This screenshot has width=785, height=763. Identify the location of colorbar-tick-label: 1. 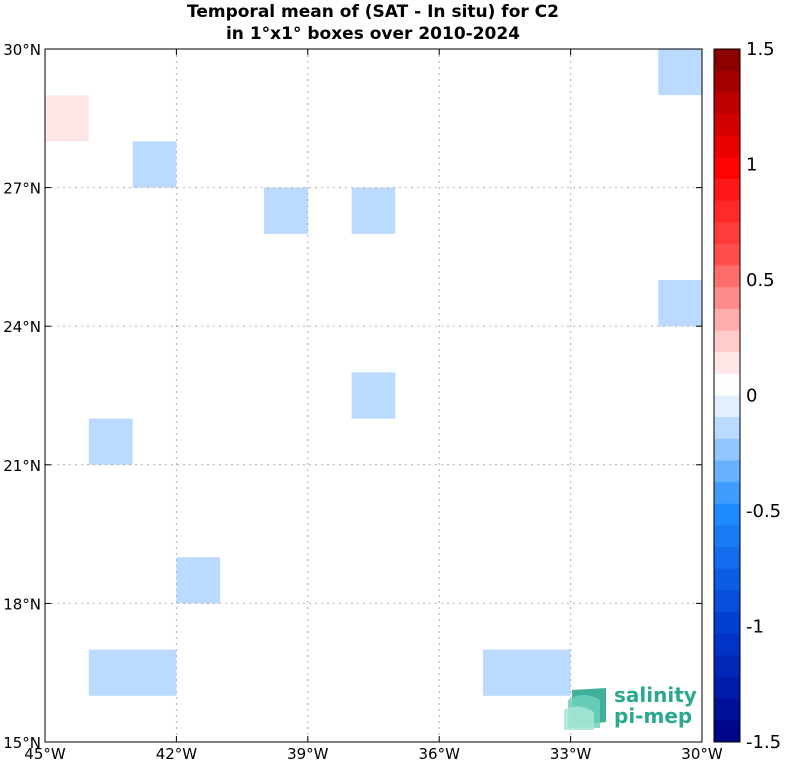
(751, 165).